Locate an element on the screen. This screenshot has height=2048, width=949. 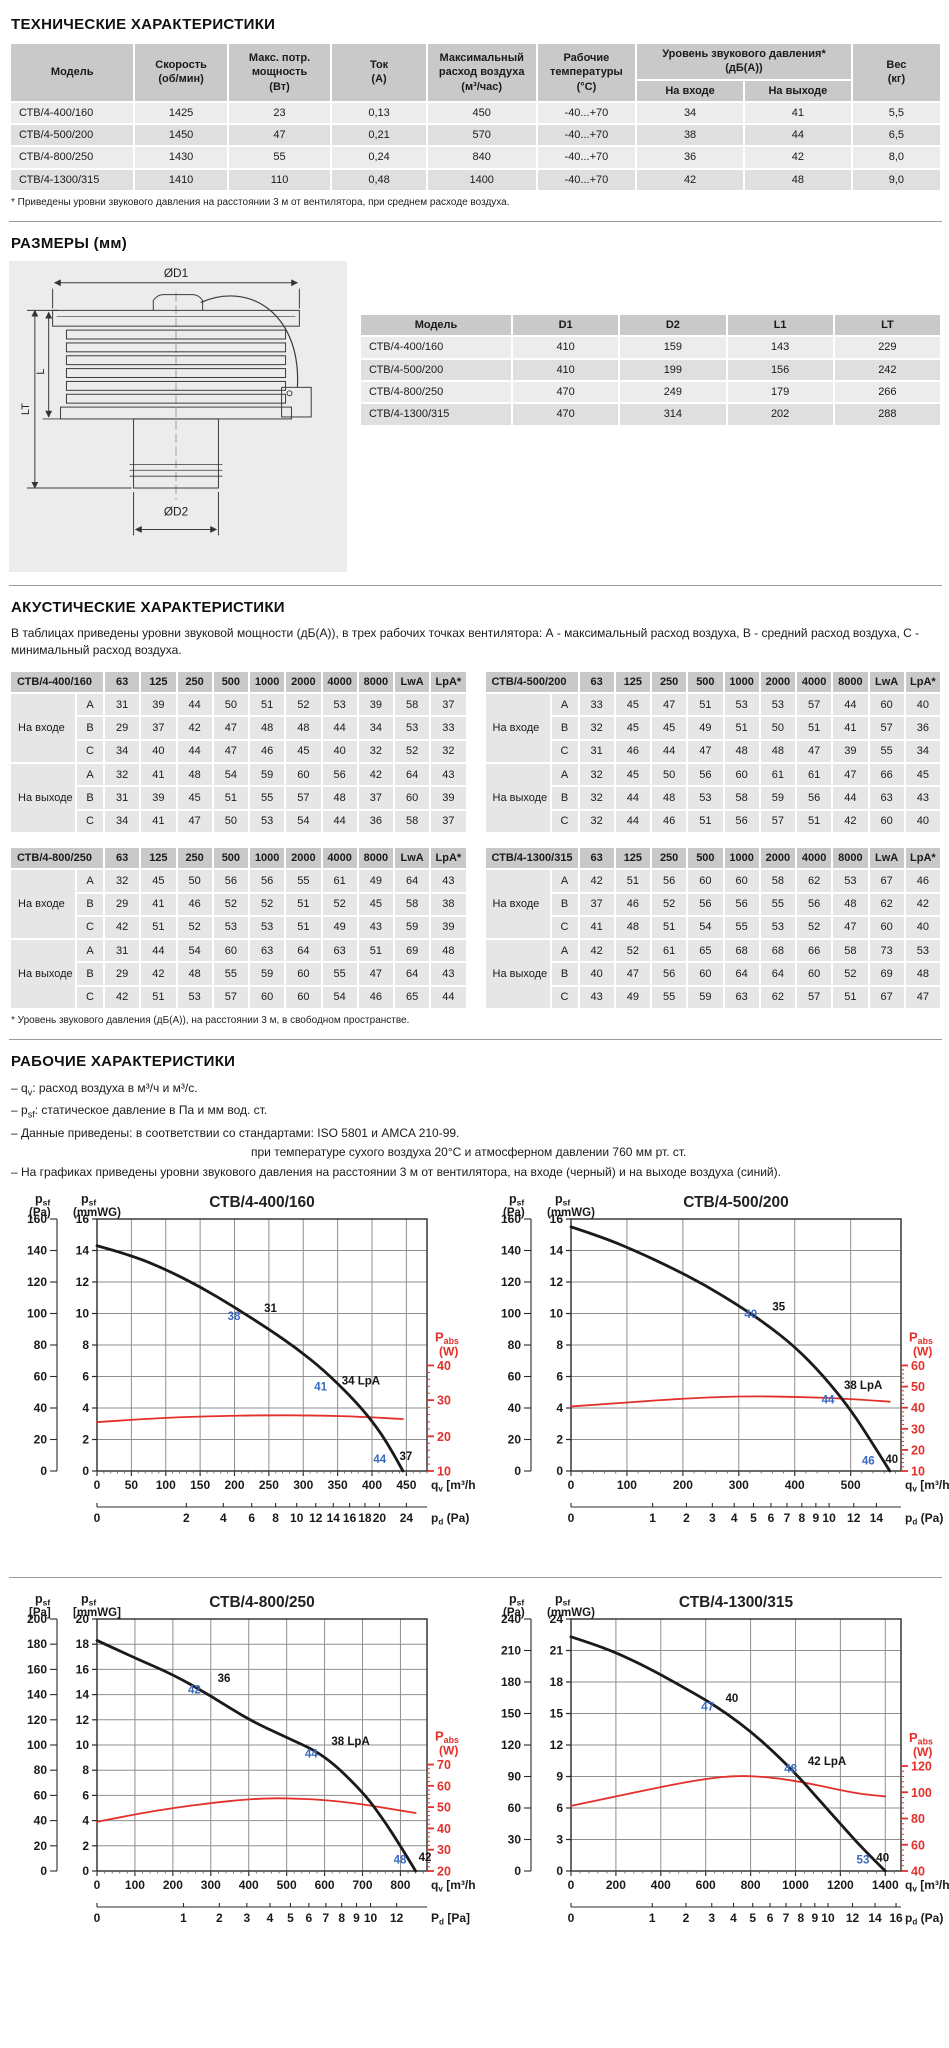
table-row: B 32 45 45 49 51 50 51 41 57 36 is located at coordinates (713, 728).